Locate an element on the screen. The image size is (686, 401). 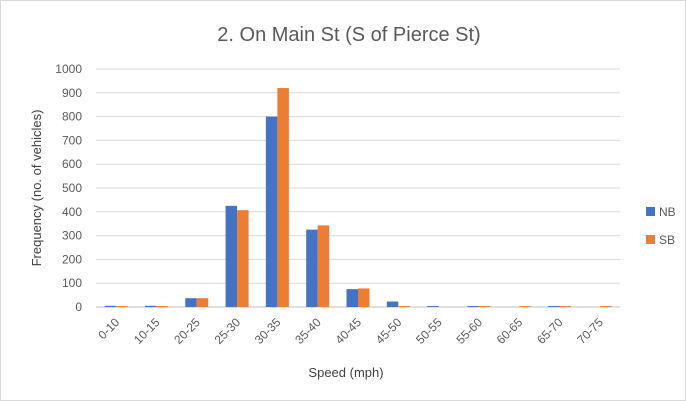
y-tick-label: 800 is located at coordinates (72, 117).